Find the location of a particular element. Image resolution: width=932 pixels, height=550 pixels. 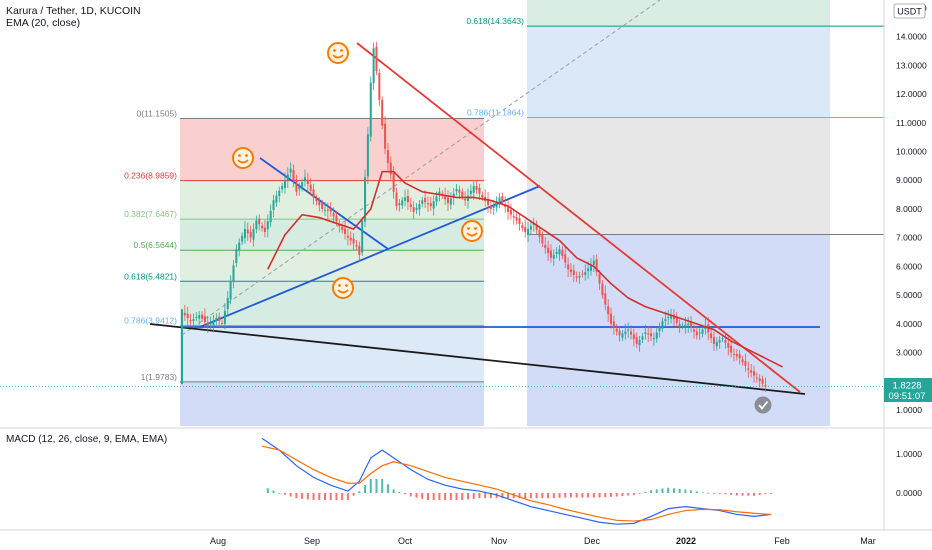

time-axis: Aug Sep Oct Nov Dec 2022 Feb Mar is located at coordinates (543, 541).